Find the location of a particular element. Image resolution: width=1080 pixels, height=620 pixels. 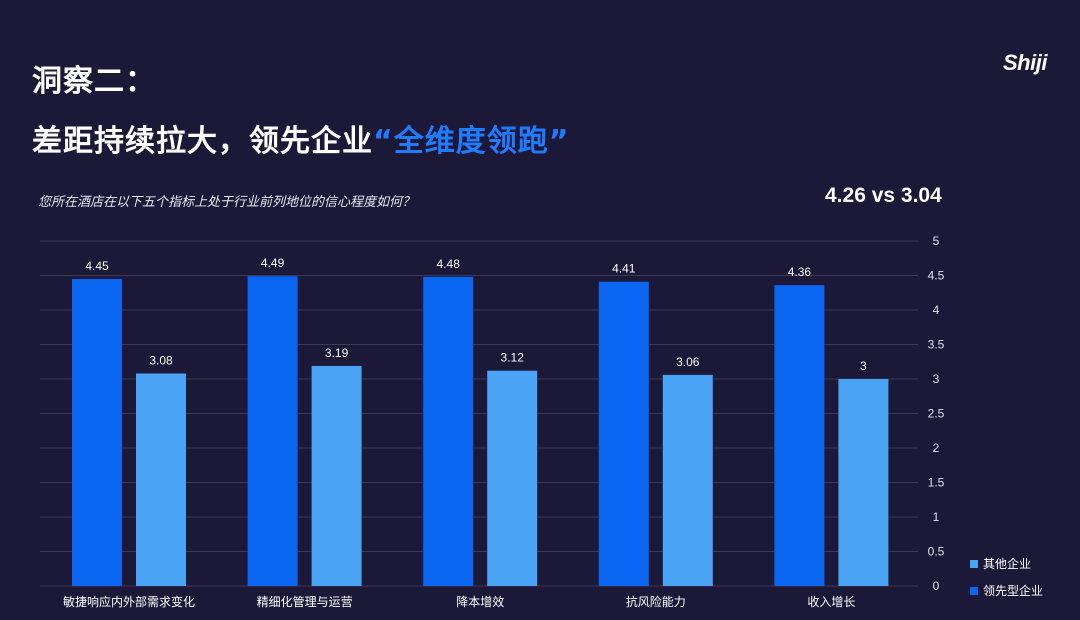

y-tick-label: 2.5 is located at coordinates (936, 414).